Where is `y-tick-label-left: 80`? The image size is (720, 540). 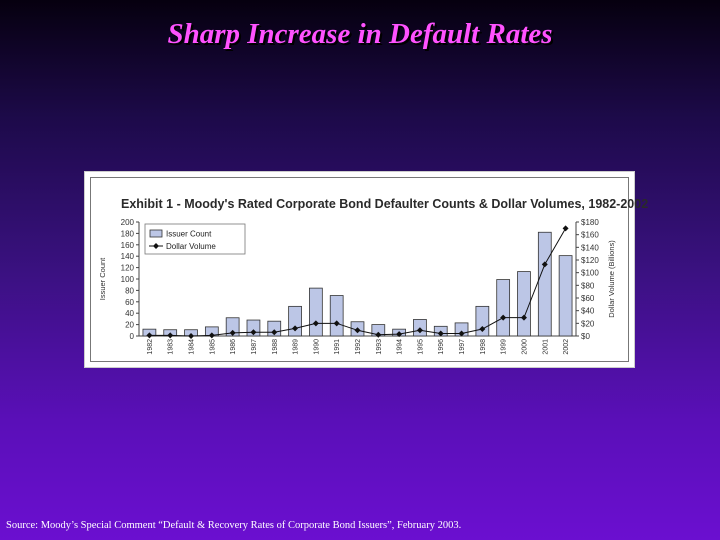
y-tick-label-left: 80 is located at coordinates (129, 290).